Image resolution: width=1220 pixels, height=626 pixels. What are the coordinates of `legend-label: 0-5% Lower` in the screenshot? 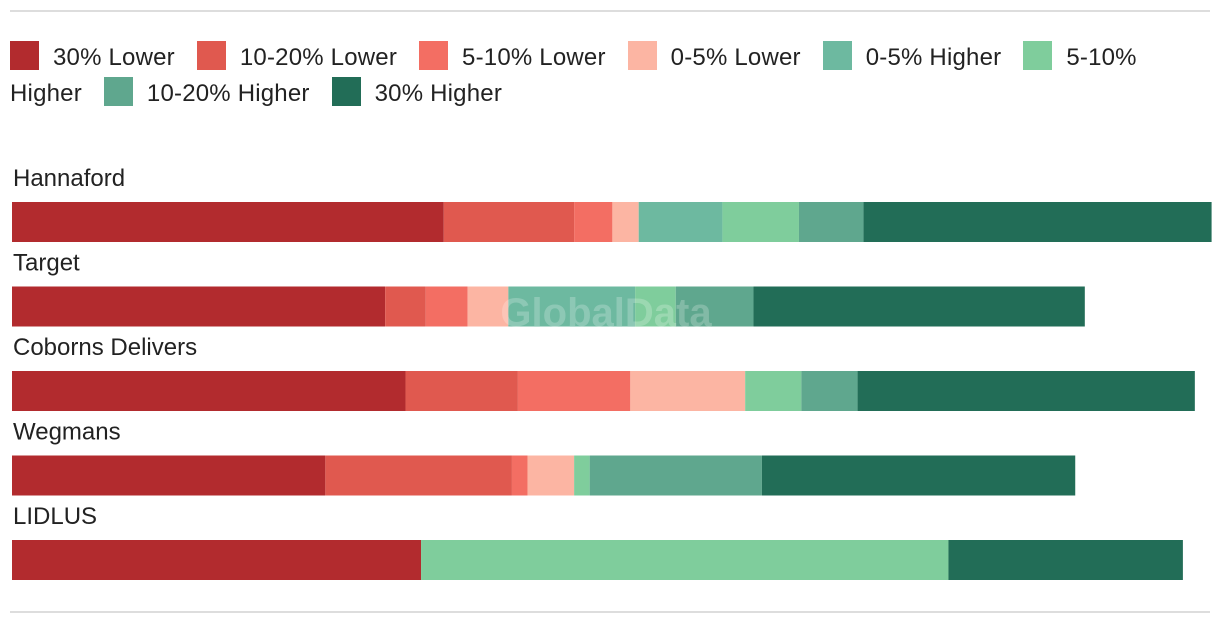 It's located at (735, 57).